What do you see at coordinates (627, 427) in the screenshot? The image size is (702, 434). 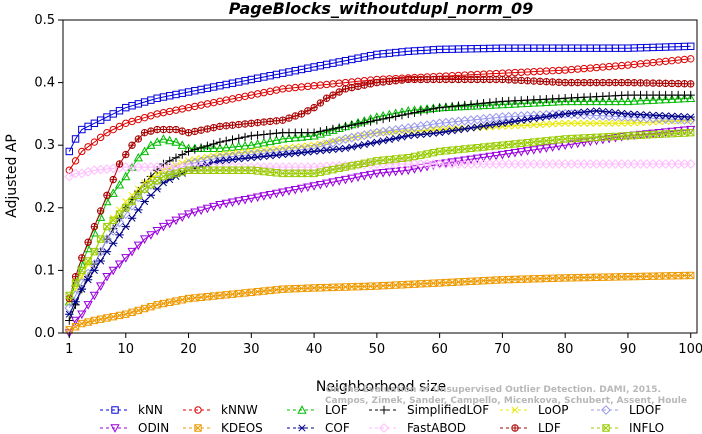 I see `legend-entry-inflo: INFLO` at bounding box center [627, 427].